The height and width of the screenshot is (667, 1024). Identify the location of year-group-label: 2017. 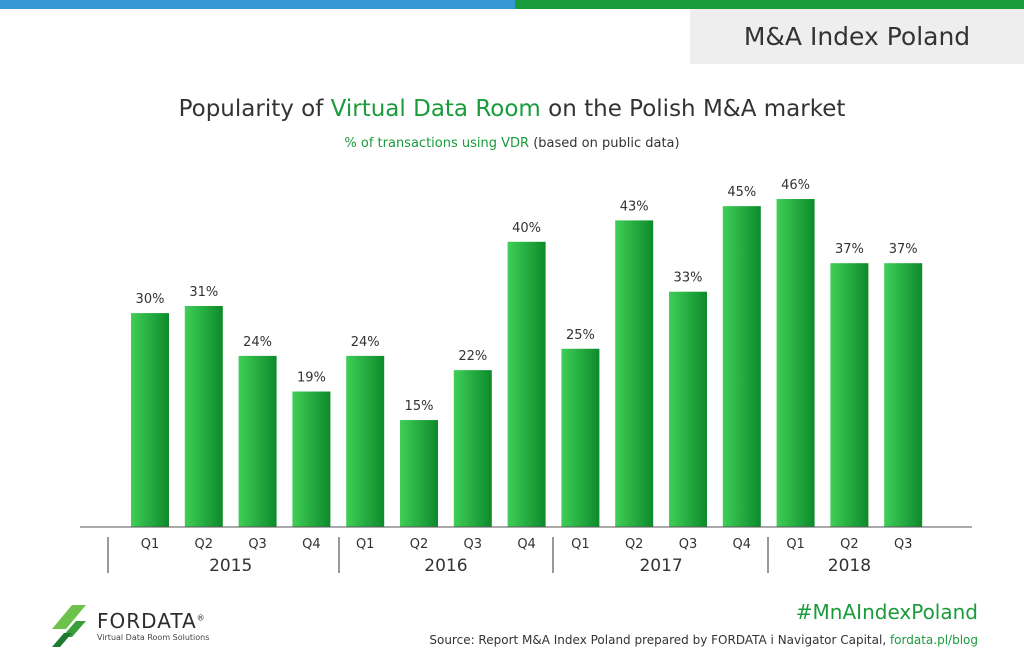
(660, 566).